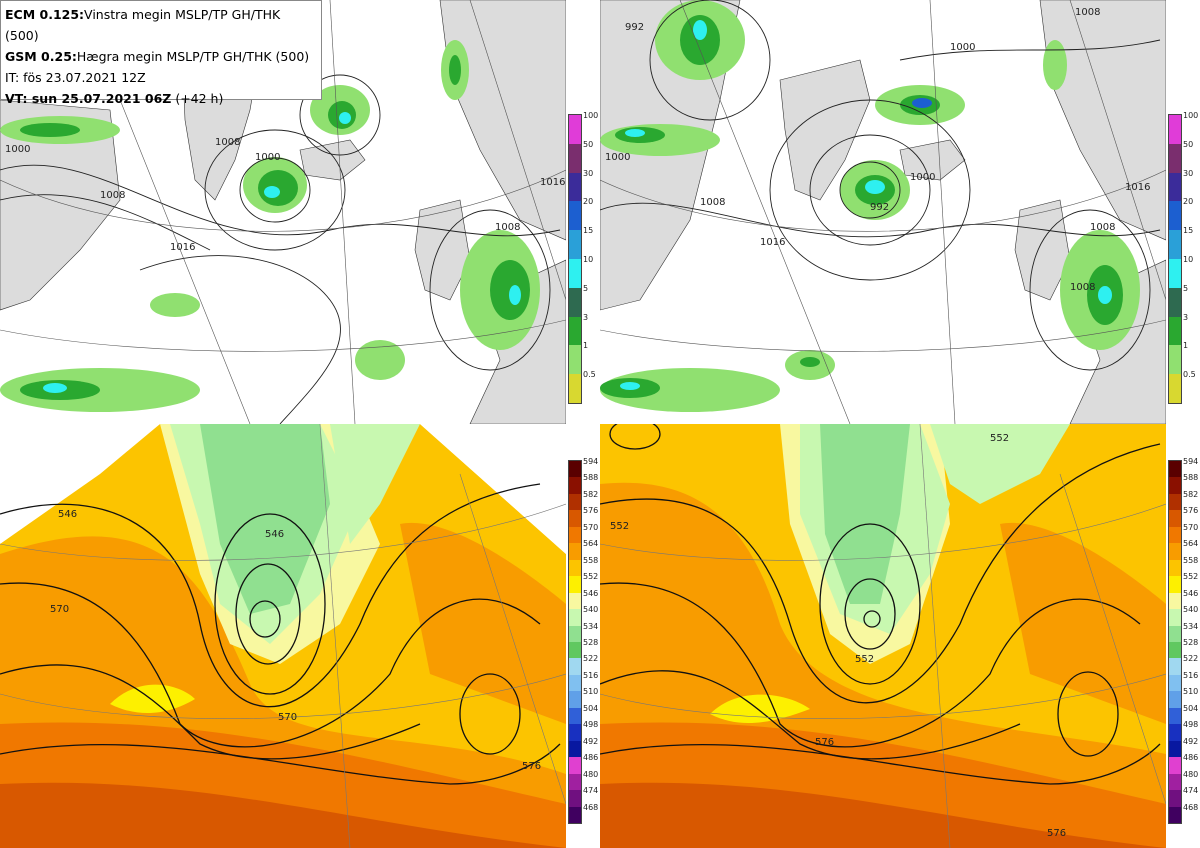 This screenshot has height=848, width=1200. Describe the element at coordinates (591, 494) in the screenshot. I see `colorbar-tick-label: 582` at that location.